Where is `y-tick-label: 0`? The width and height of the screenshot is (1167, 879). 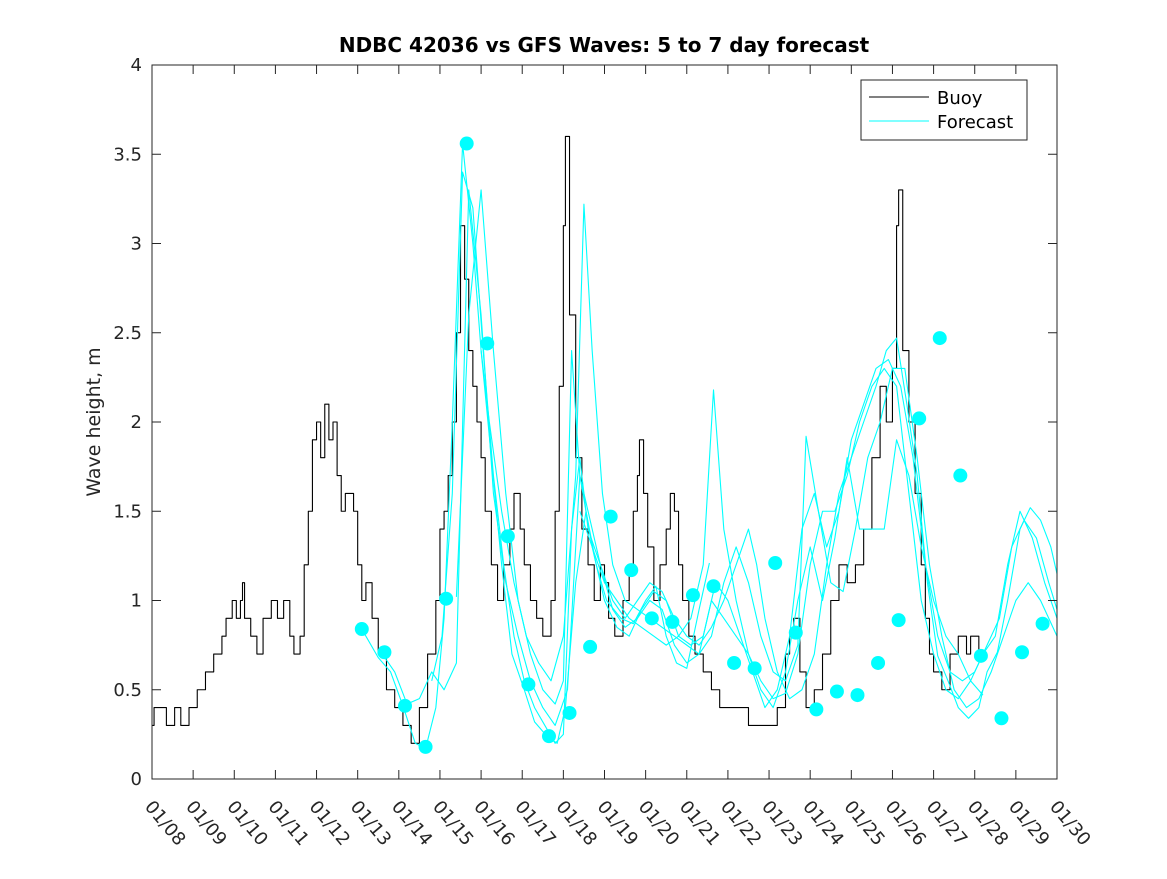
y-tick-label: 0 is located at coordinates (136, 779).